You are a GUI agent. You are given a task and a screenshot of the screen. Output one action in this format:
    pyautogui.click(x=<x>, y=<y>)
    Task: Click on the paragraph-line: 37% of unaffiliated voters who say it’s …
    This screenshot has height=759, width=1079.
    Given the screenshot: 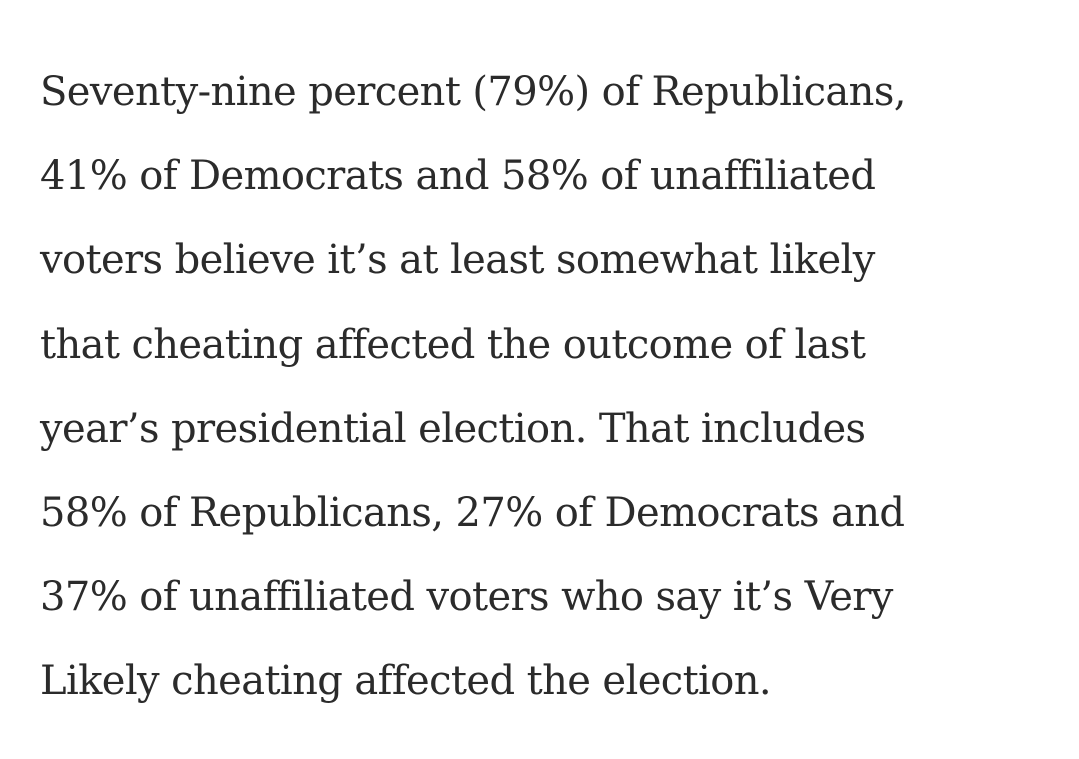 What is the action you would take?
    pyautogui.click(x=466, y=597)
    